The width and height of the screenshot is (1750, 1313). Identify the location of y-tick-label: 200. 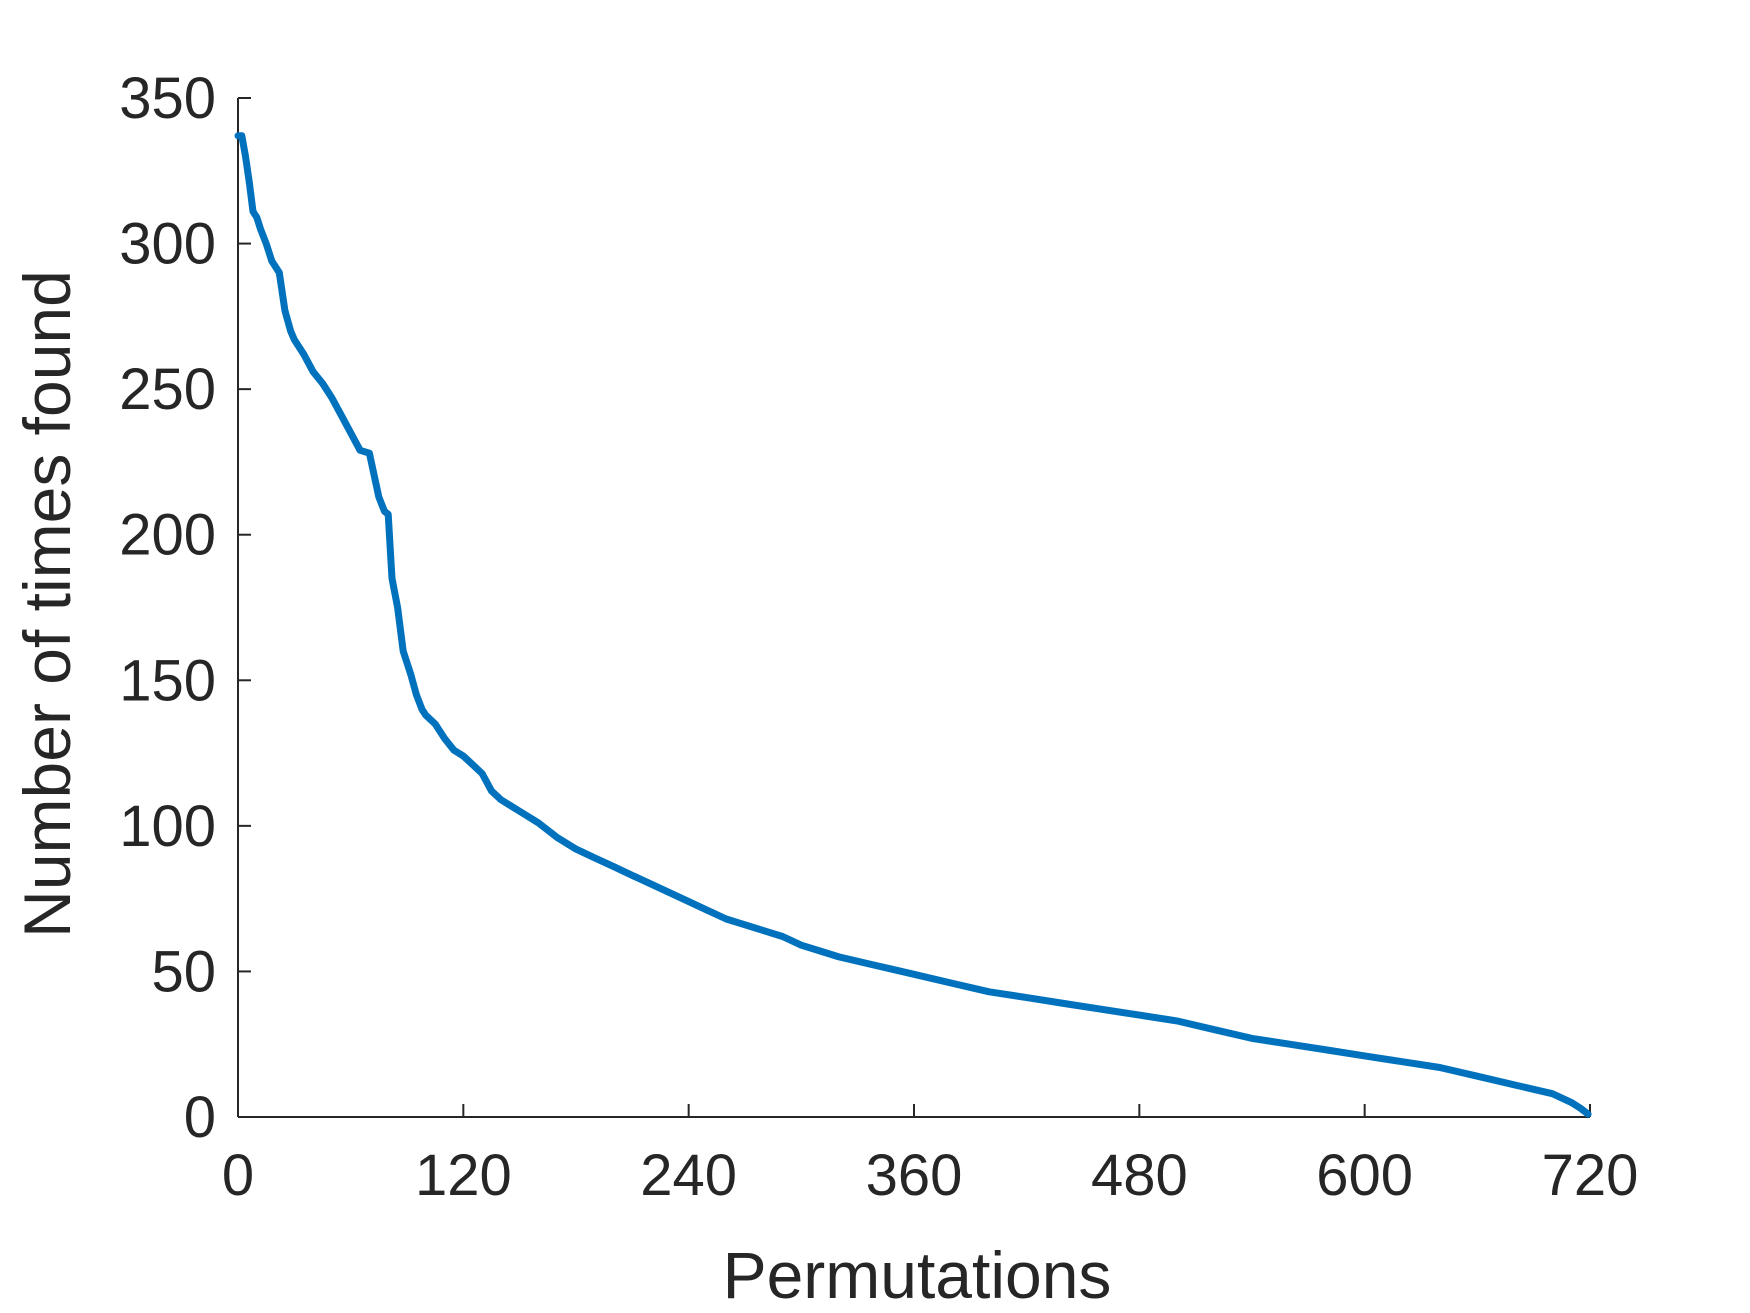
(167, 535).